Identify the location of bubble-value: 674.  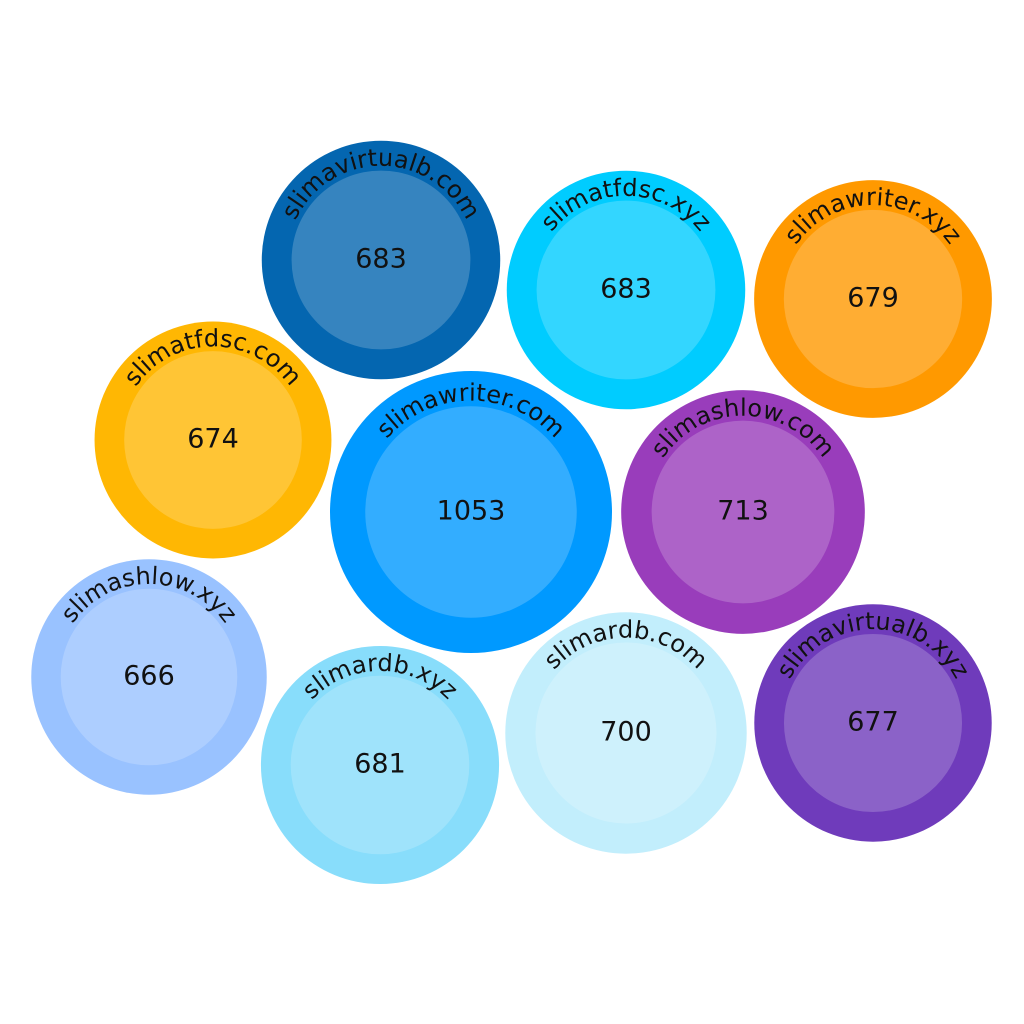
(213, 439).